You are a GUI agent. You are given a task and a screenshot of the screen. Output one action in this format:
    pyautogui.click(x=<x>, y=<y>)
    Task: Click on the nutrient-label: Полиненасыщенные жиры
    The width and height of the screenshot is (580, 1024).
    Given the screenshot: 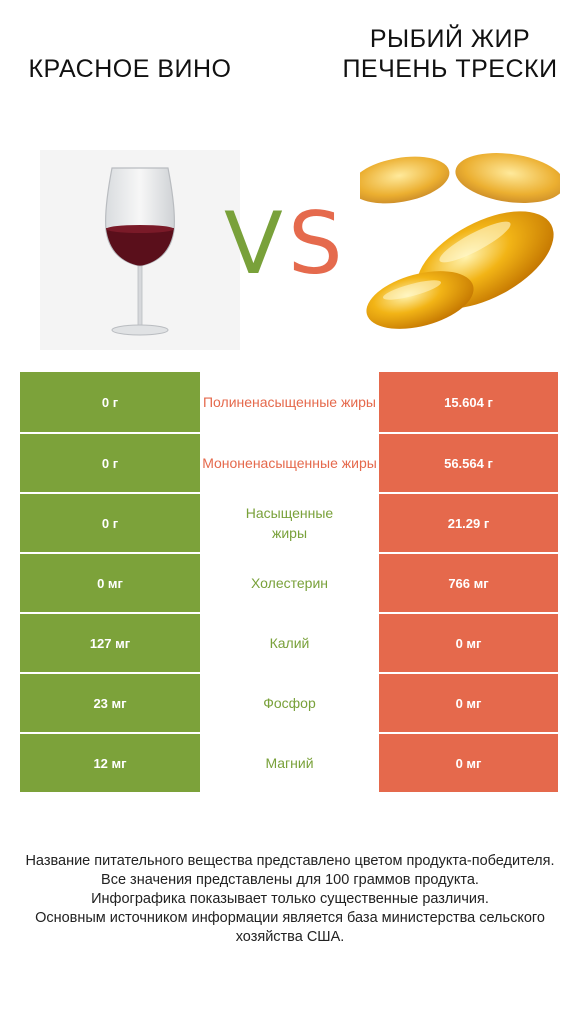 What is the action you would take?
    pyautogui.click(x=289, y=402)
    